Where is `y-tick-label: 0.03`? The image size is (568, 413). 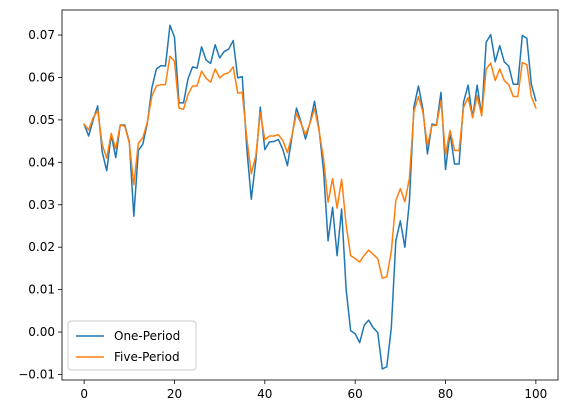 y-tick-label: 0.03 is located at coordinates (41, 205).